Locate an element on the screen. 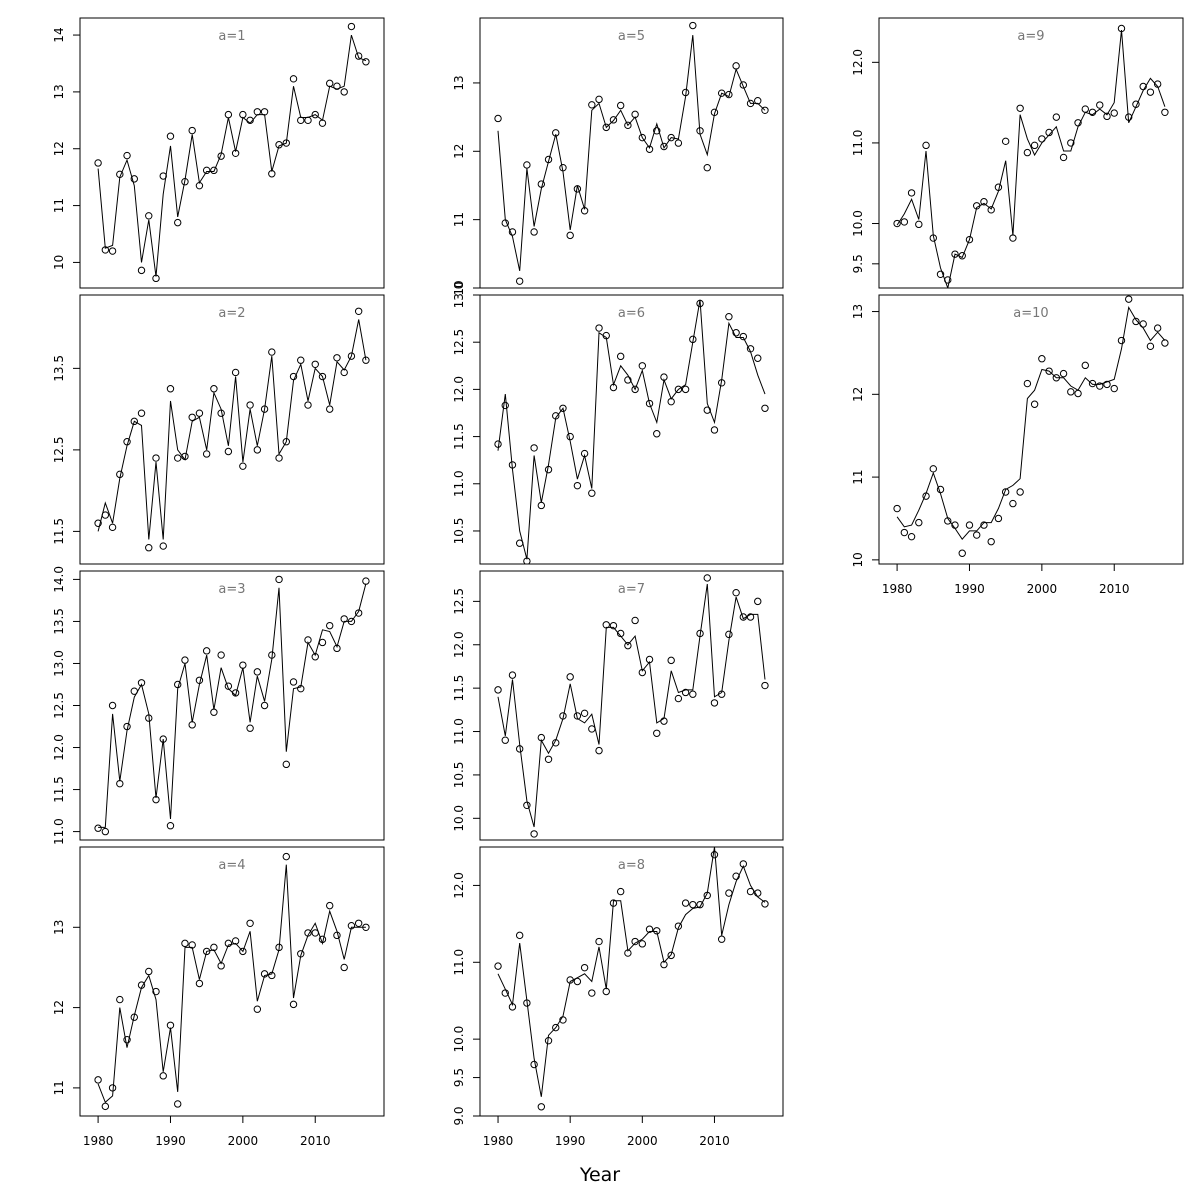  y-tick-label: 13 is located at coordinates (59, 927).